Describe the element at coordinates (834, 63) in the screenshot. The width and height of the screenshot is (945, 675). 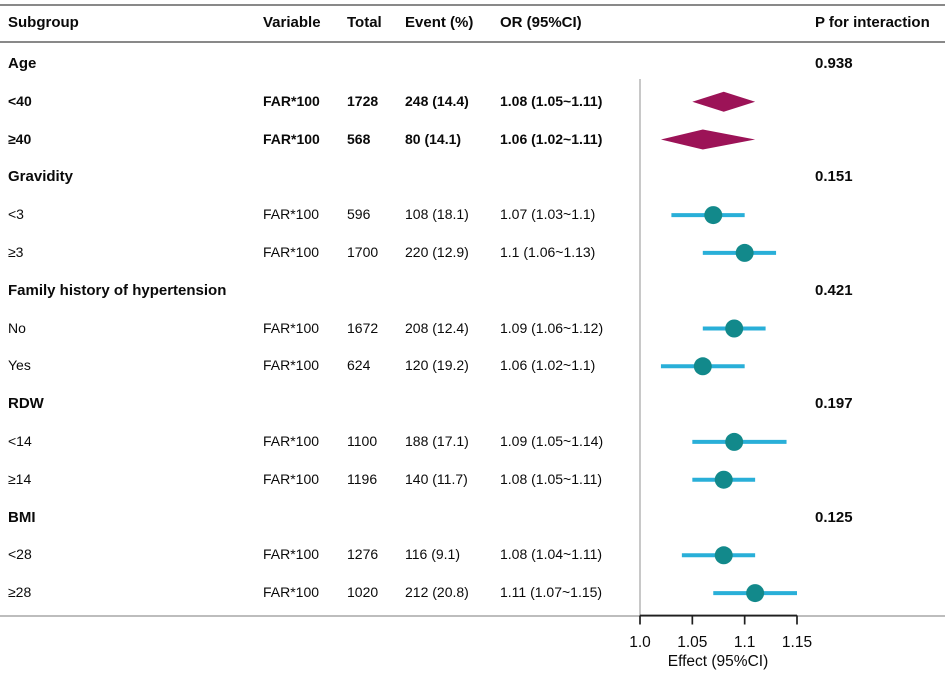
I see `p-interaction-cell: 0.938` at that location.